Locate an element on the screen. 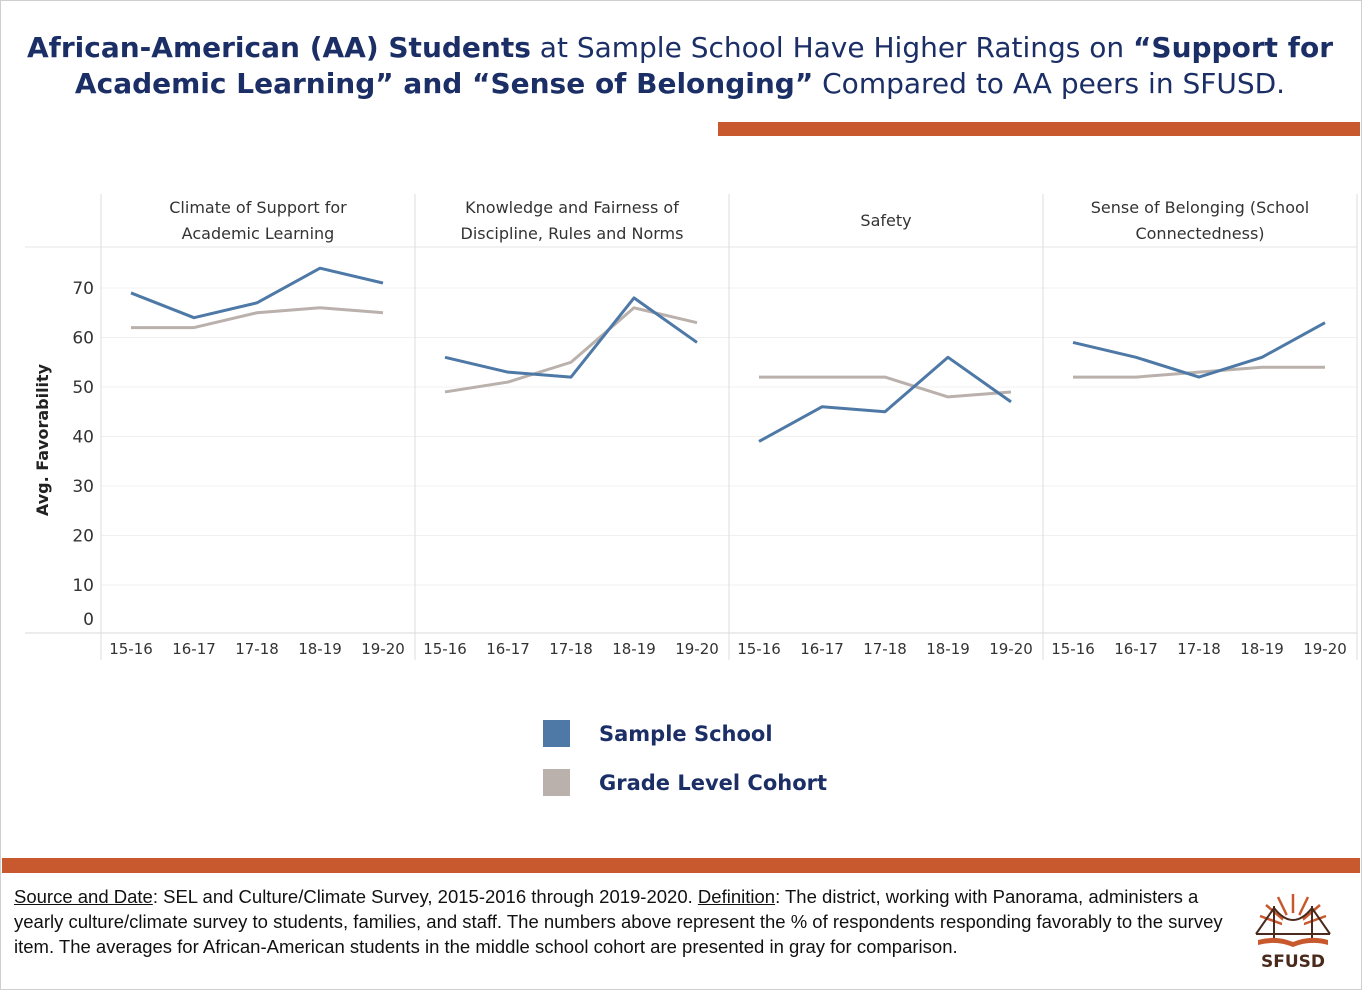  legend-label-sample-school: Sample School is located at coordinates (686, 733).